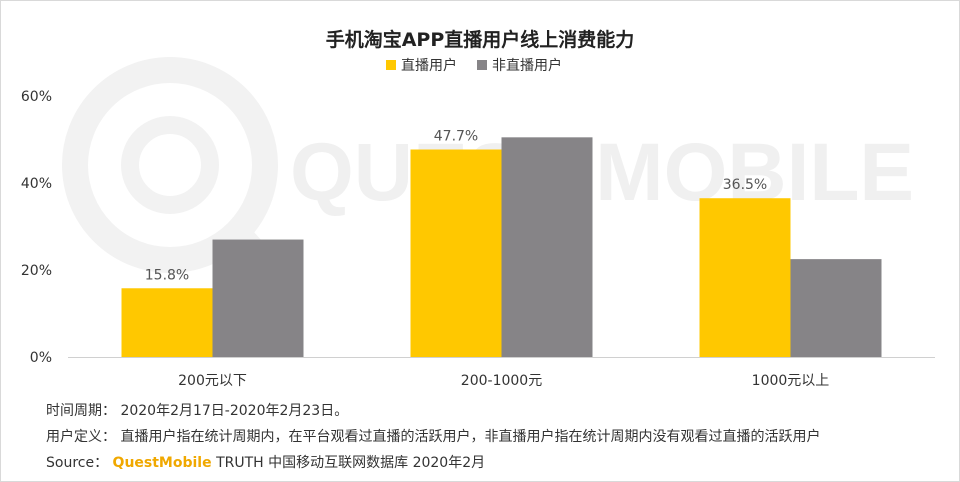 Image resolution: width=960 pixels, height=482 pixels. What do you see at coordinates (791, 381) in the screenshot?
I see `x-tick-label: 1000元以上` at bounding box center [791, 381].